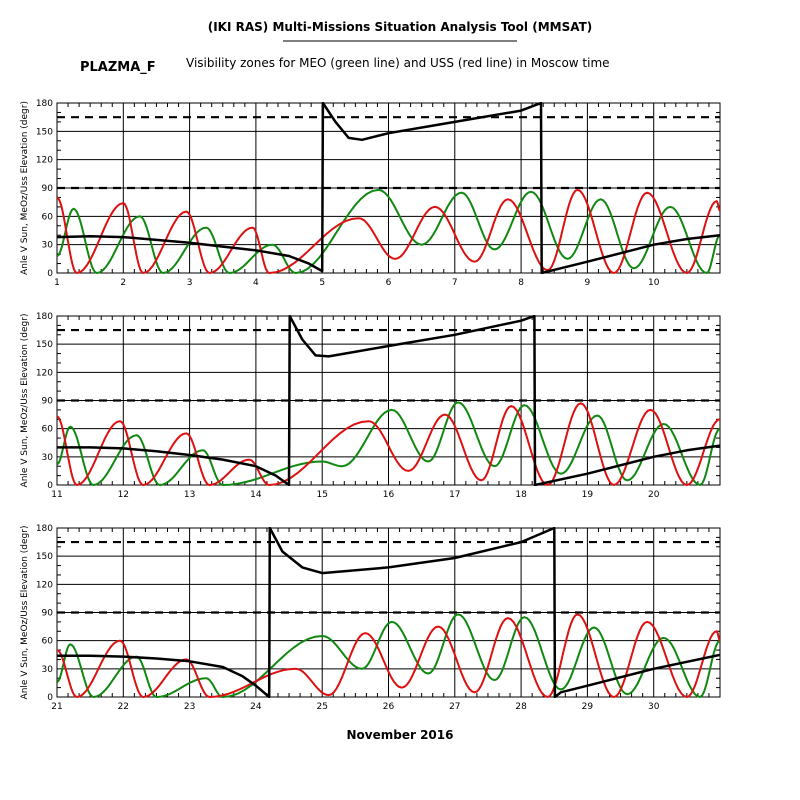 This screenshot has height=800, width=800. I want to click on satellite-name: PLAZMA_F, so click(118, 67).